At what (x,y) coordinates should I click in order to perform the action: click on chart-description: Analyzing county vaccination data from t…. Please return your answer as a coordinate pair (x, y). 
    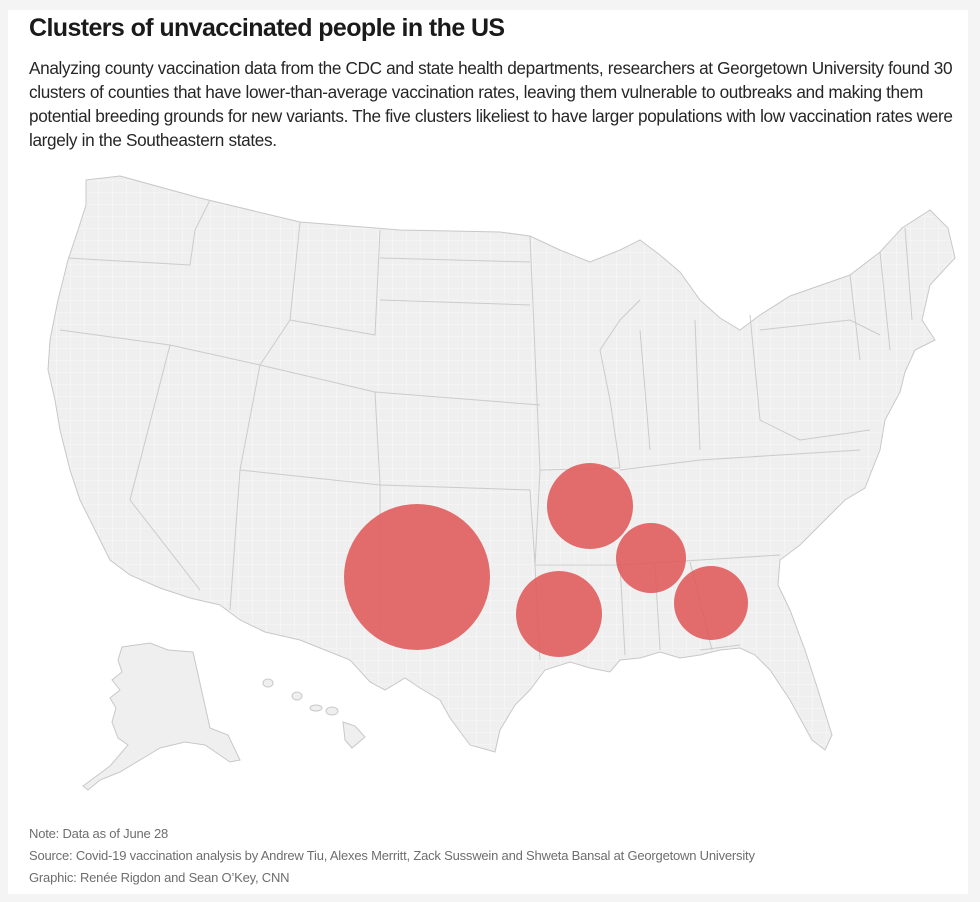
    Looking at the image, I should click on (491, 104).